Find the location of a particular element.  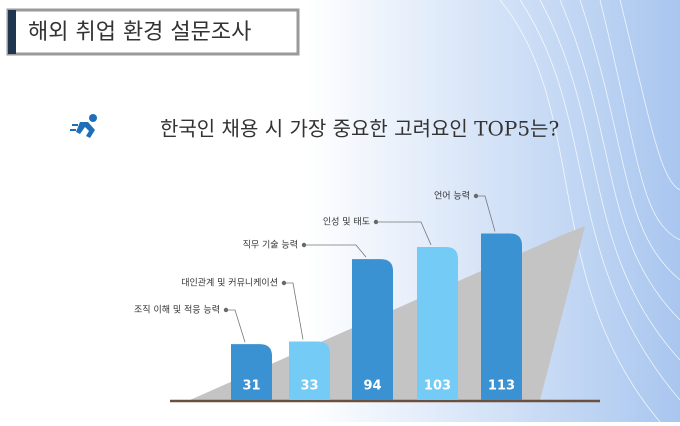

category-label: 대인관계 및 커뮤니케이션 is located at coordinates (229, 283).